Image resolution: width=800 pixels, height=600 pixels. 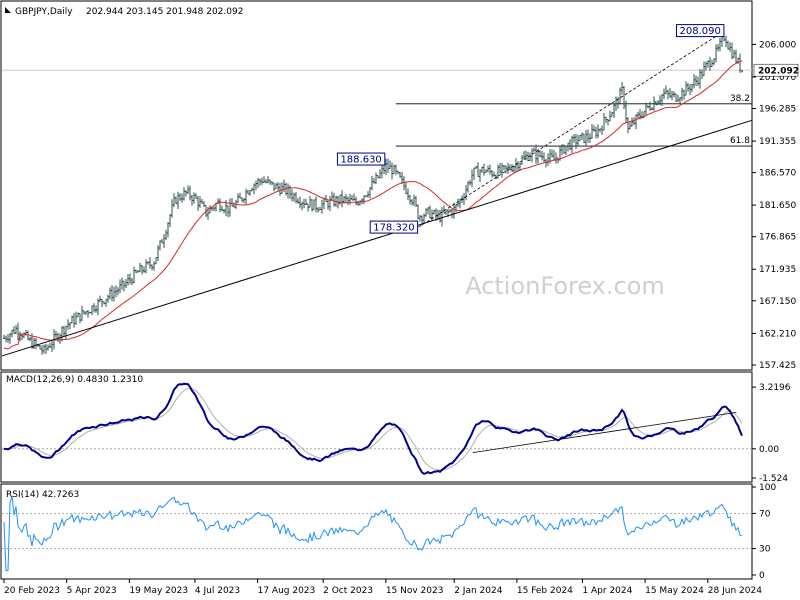 What do you see at coordinates (765, 550) in the screenshot?
I see `rsi-tick-label: 30` at bounding box center [765, 550].